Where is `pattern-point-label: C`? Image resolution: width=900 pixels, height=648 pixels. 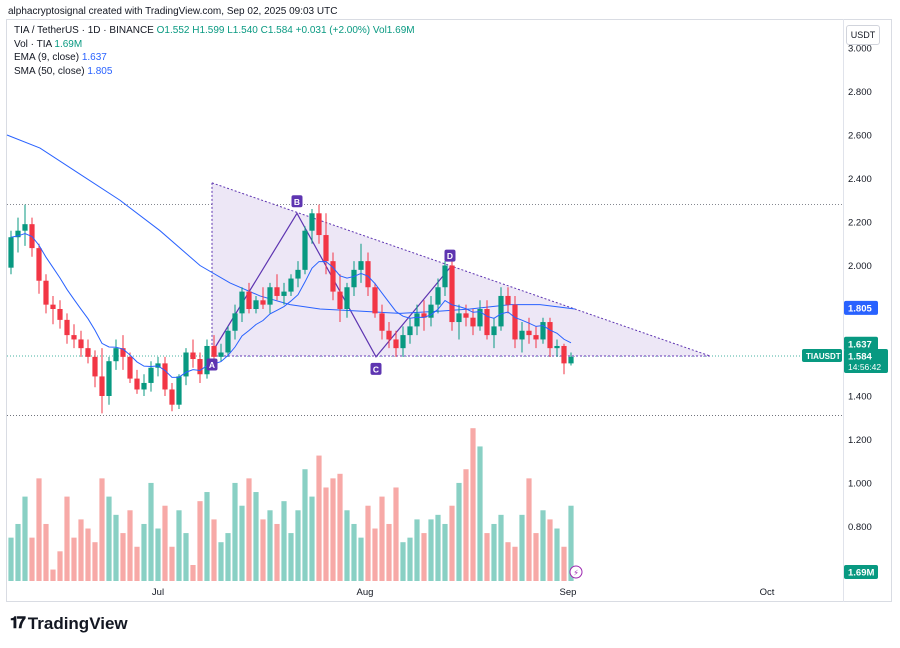 pattern-point-label: C is located at coordinates (376, 369).